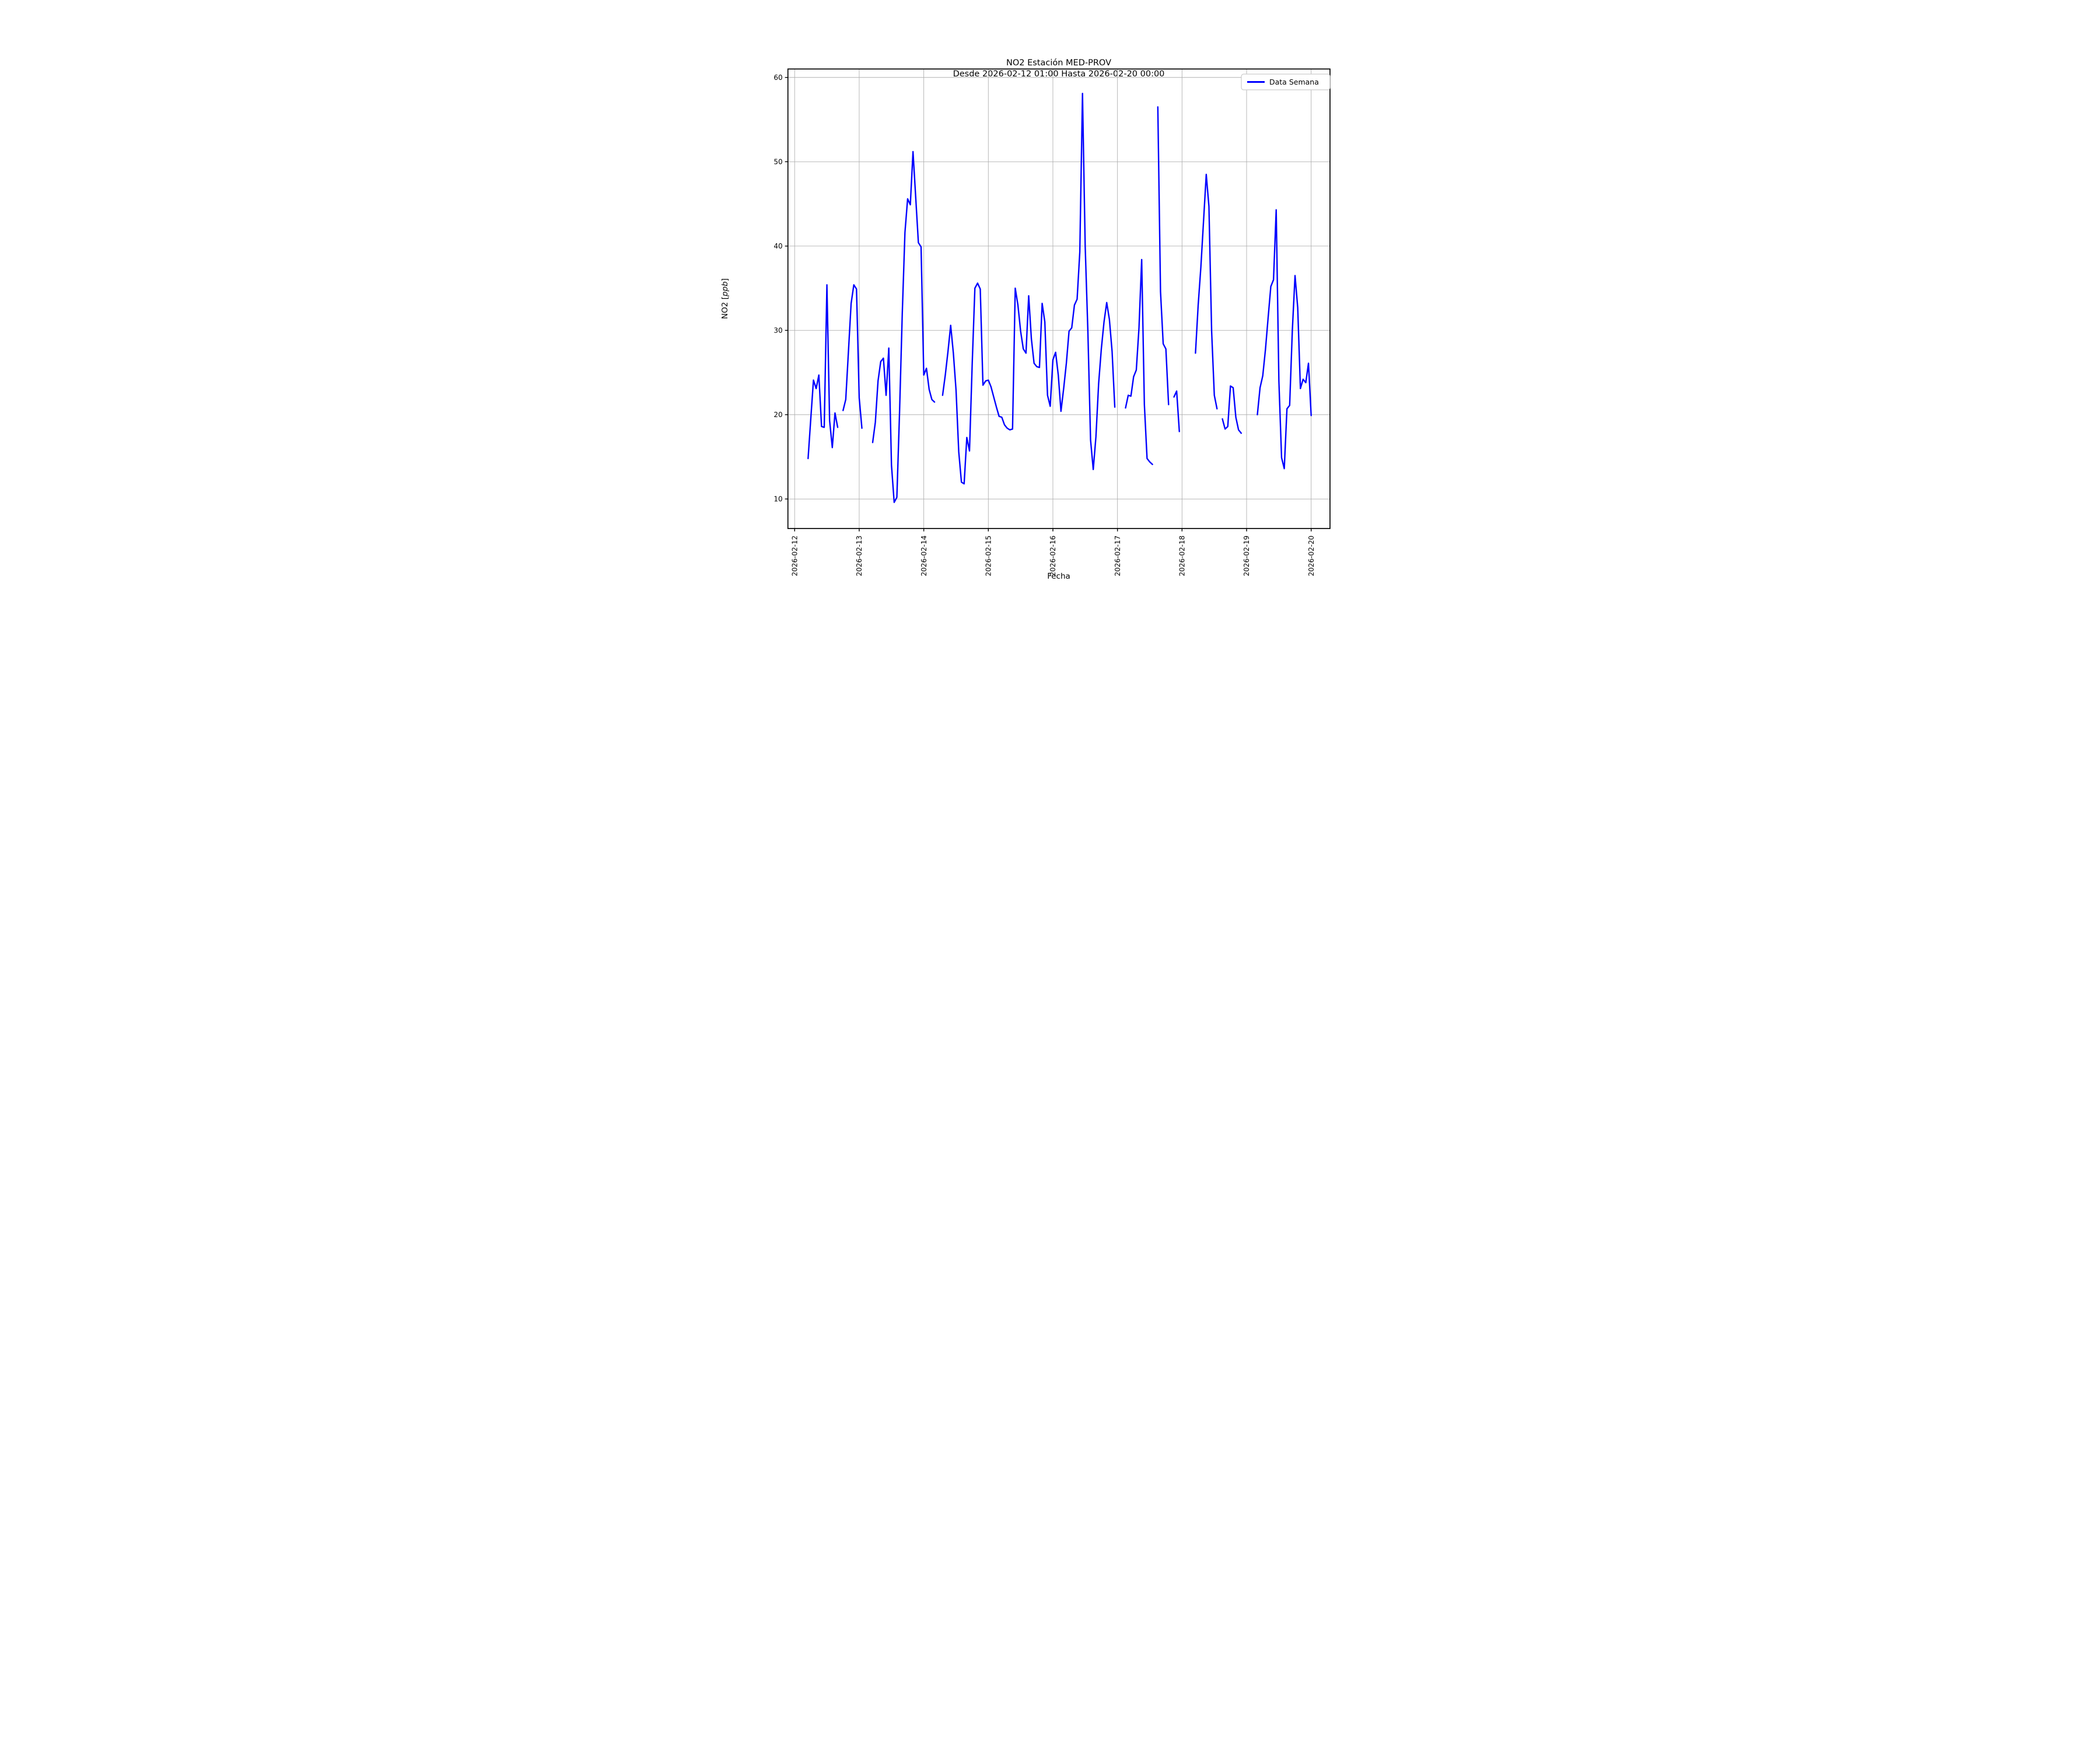 The image size is (2100, 1750). Describe the element at coordinates (1118, 556) in the screenshot. I see `x-tick-label: 2026-02-17` at that location.